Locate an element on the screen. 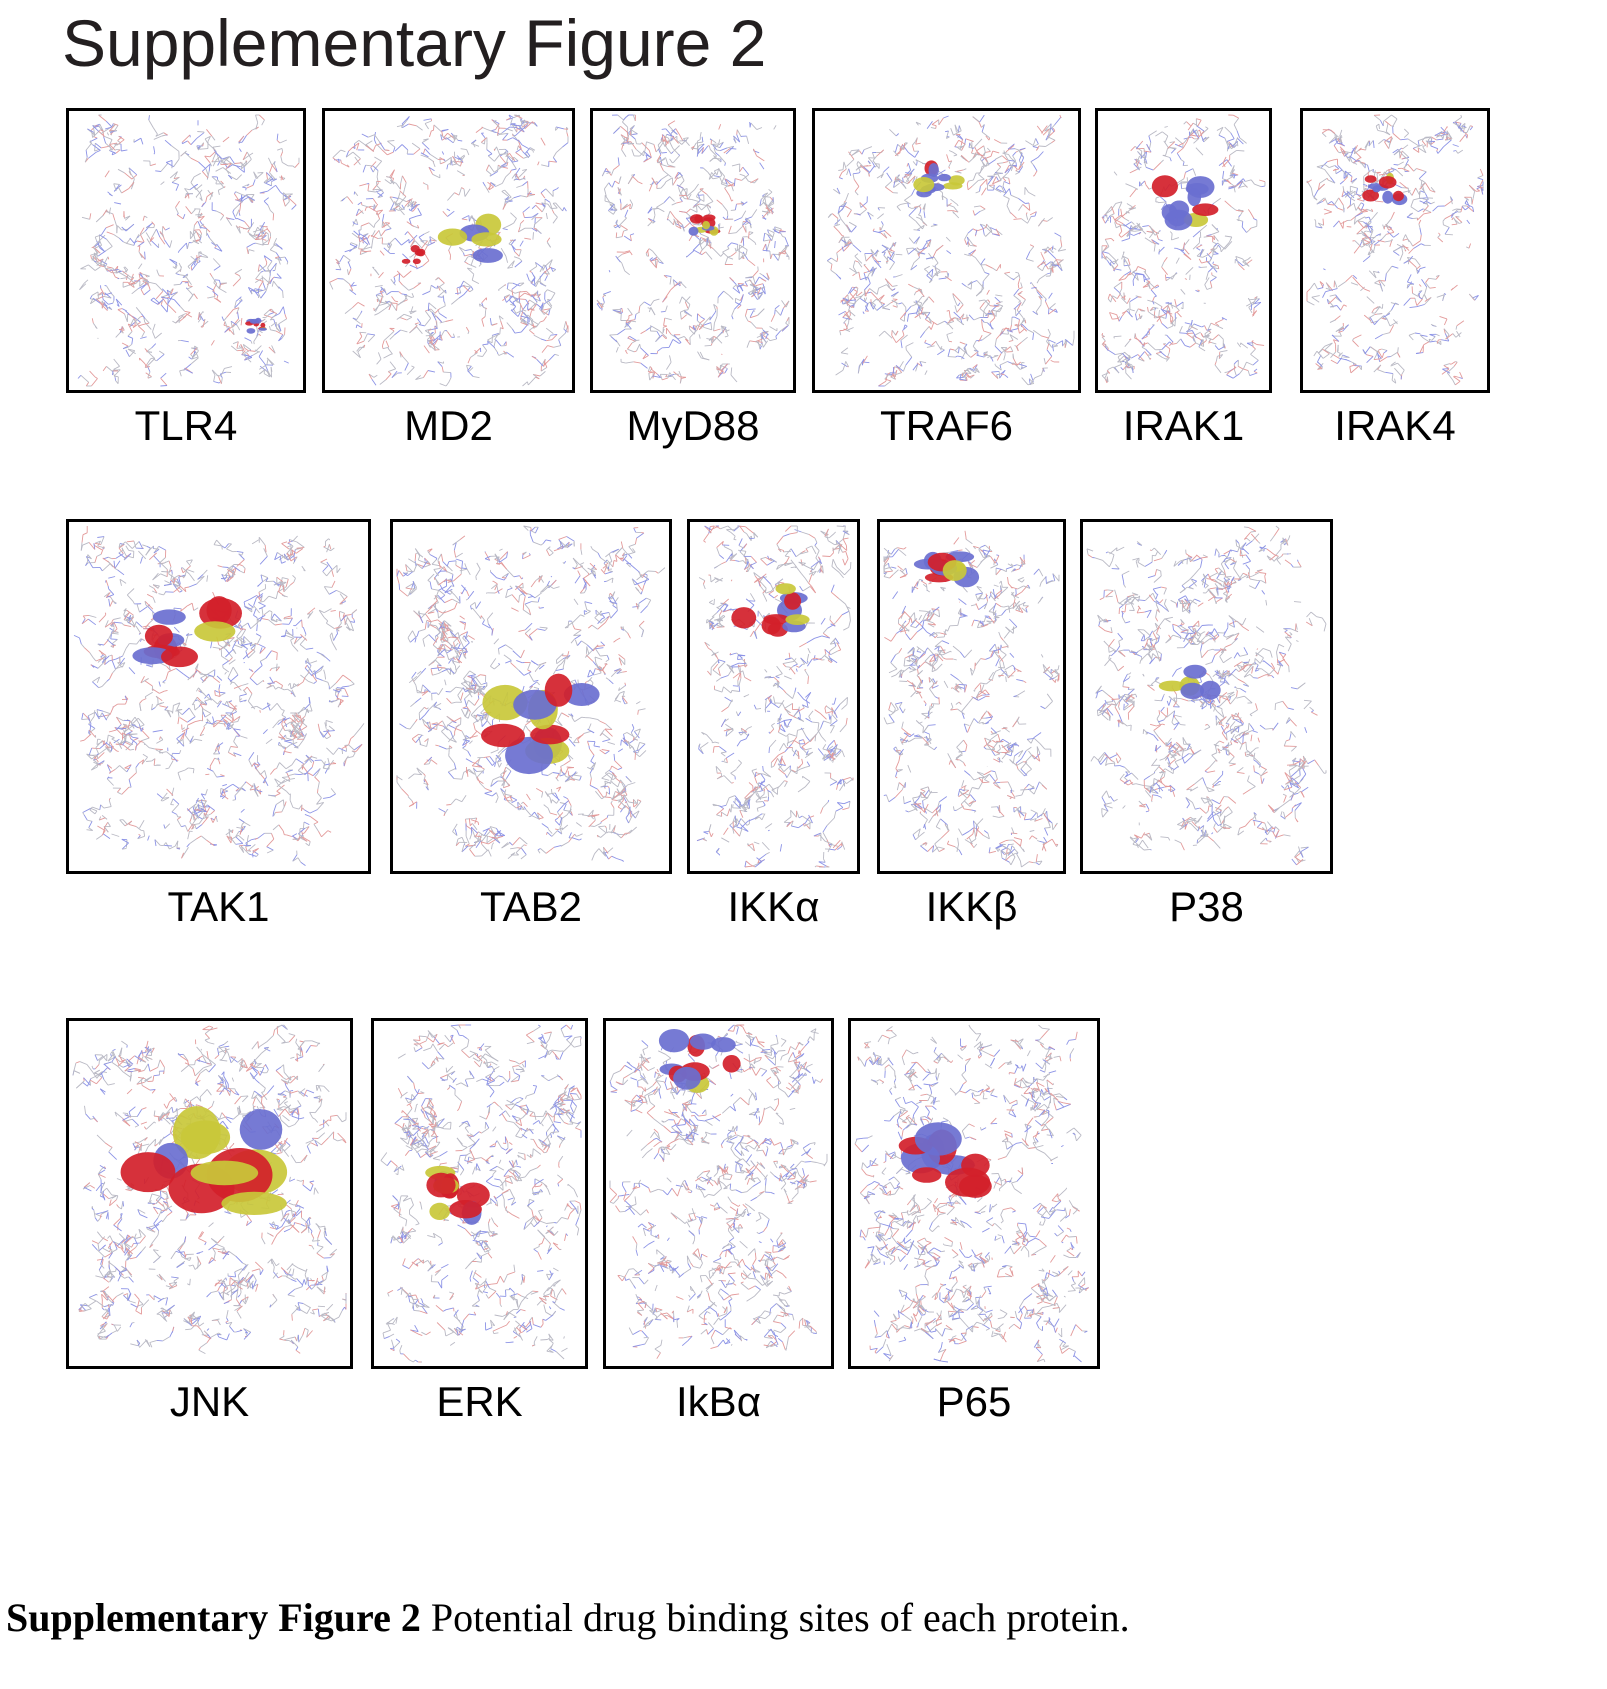 The width and height of the screenshot is (1607, 1689). protein-structure-panel-traf6 is located at coordinates (946, 250).